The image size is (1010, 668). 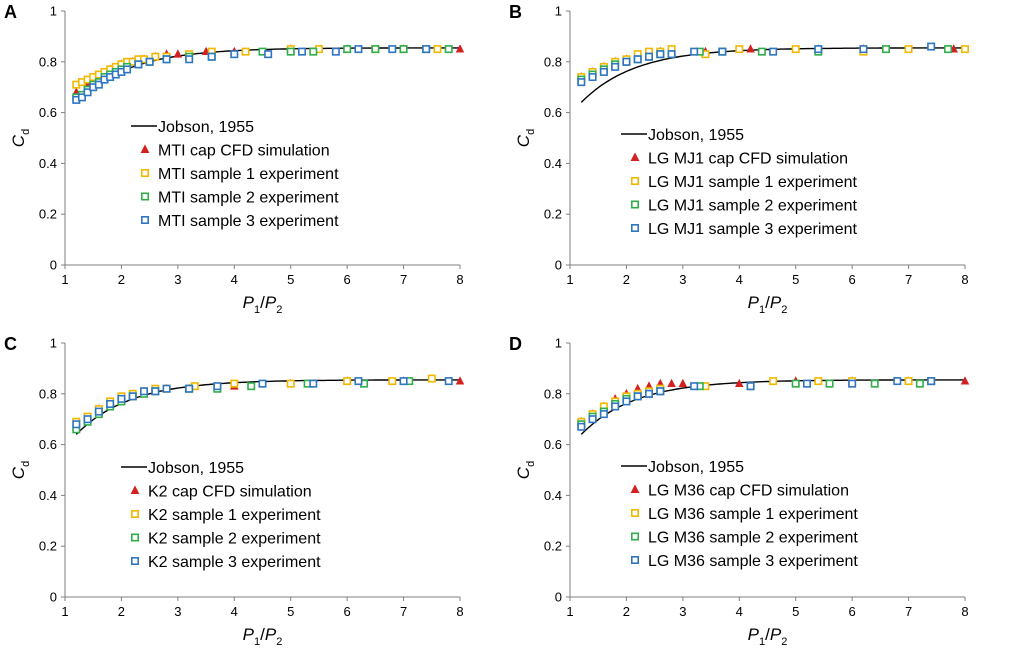 What do you see at coordinates (748, 159) in the screenshot?
I see `legend-label: LG MJ1 cap CFD simulation` at bounding box center [748, 159].